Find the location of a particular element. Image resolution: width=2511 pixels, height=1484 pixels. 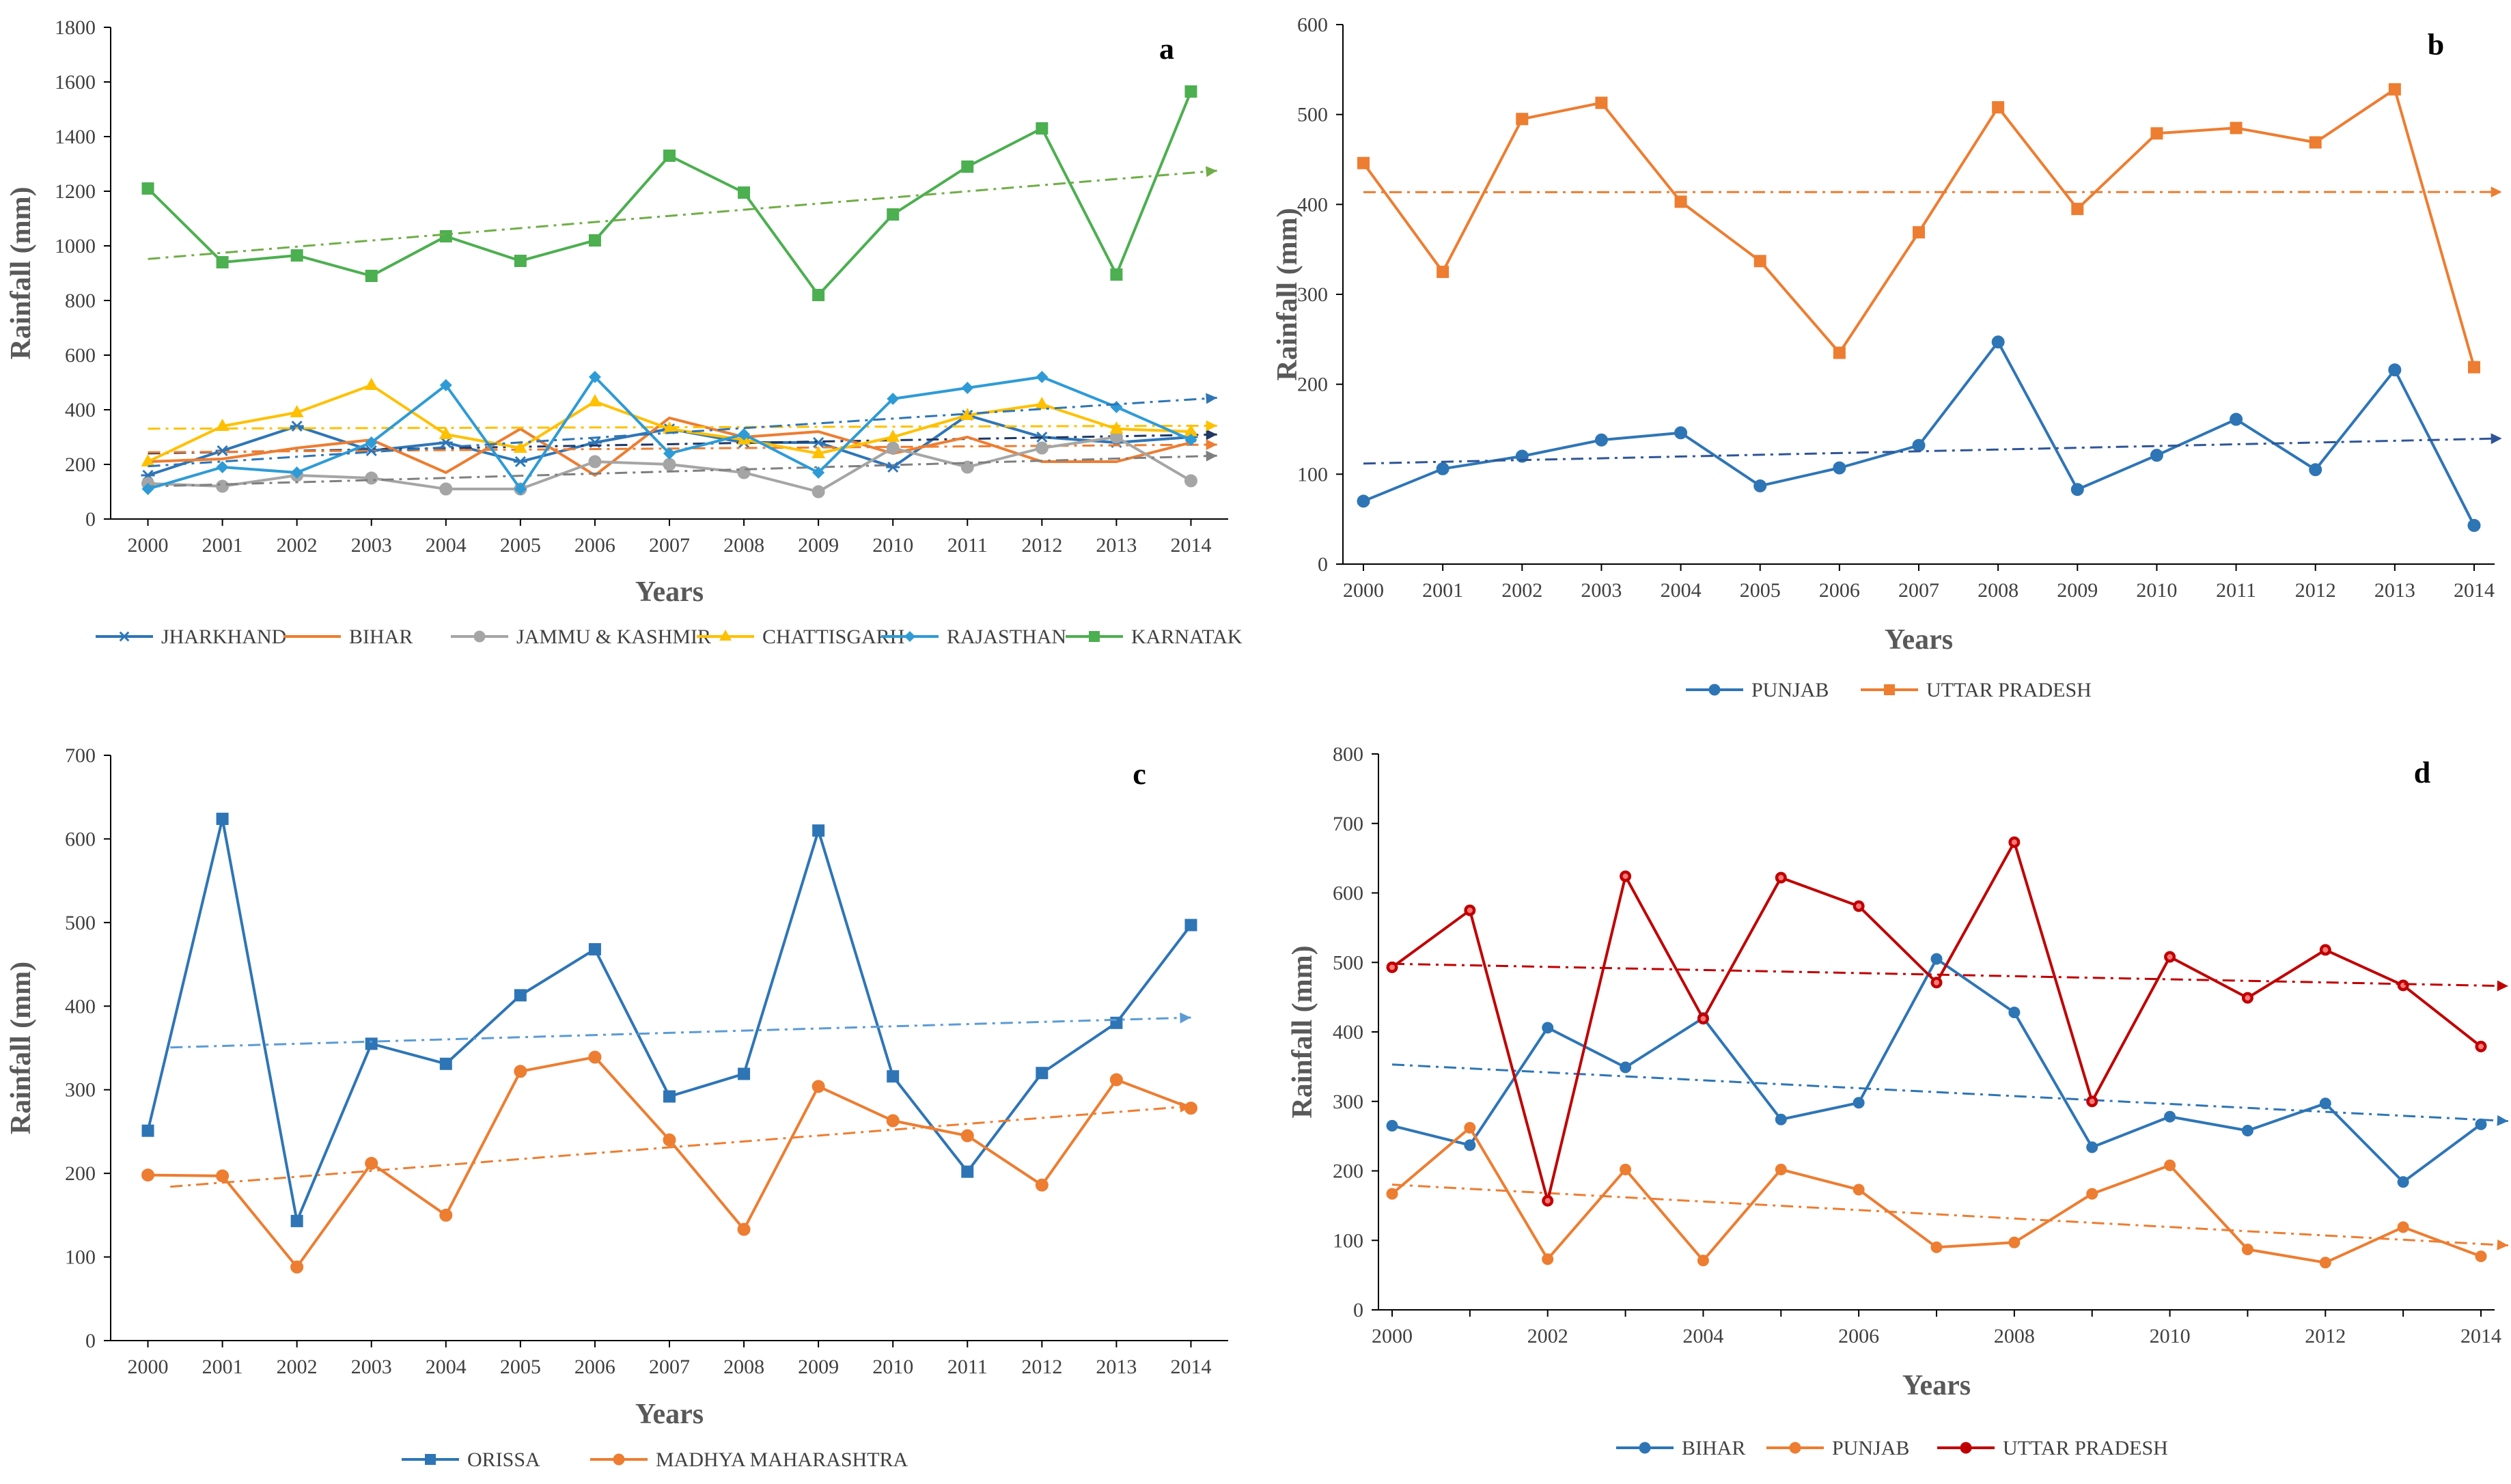

legend-entry: JAMMU & KASHMIR is located at coordinates (581, 637).